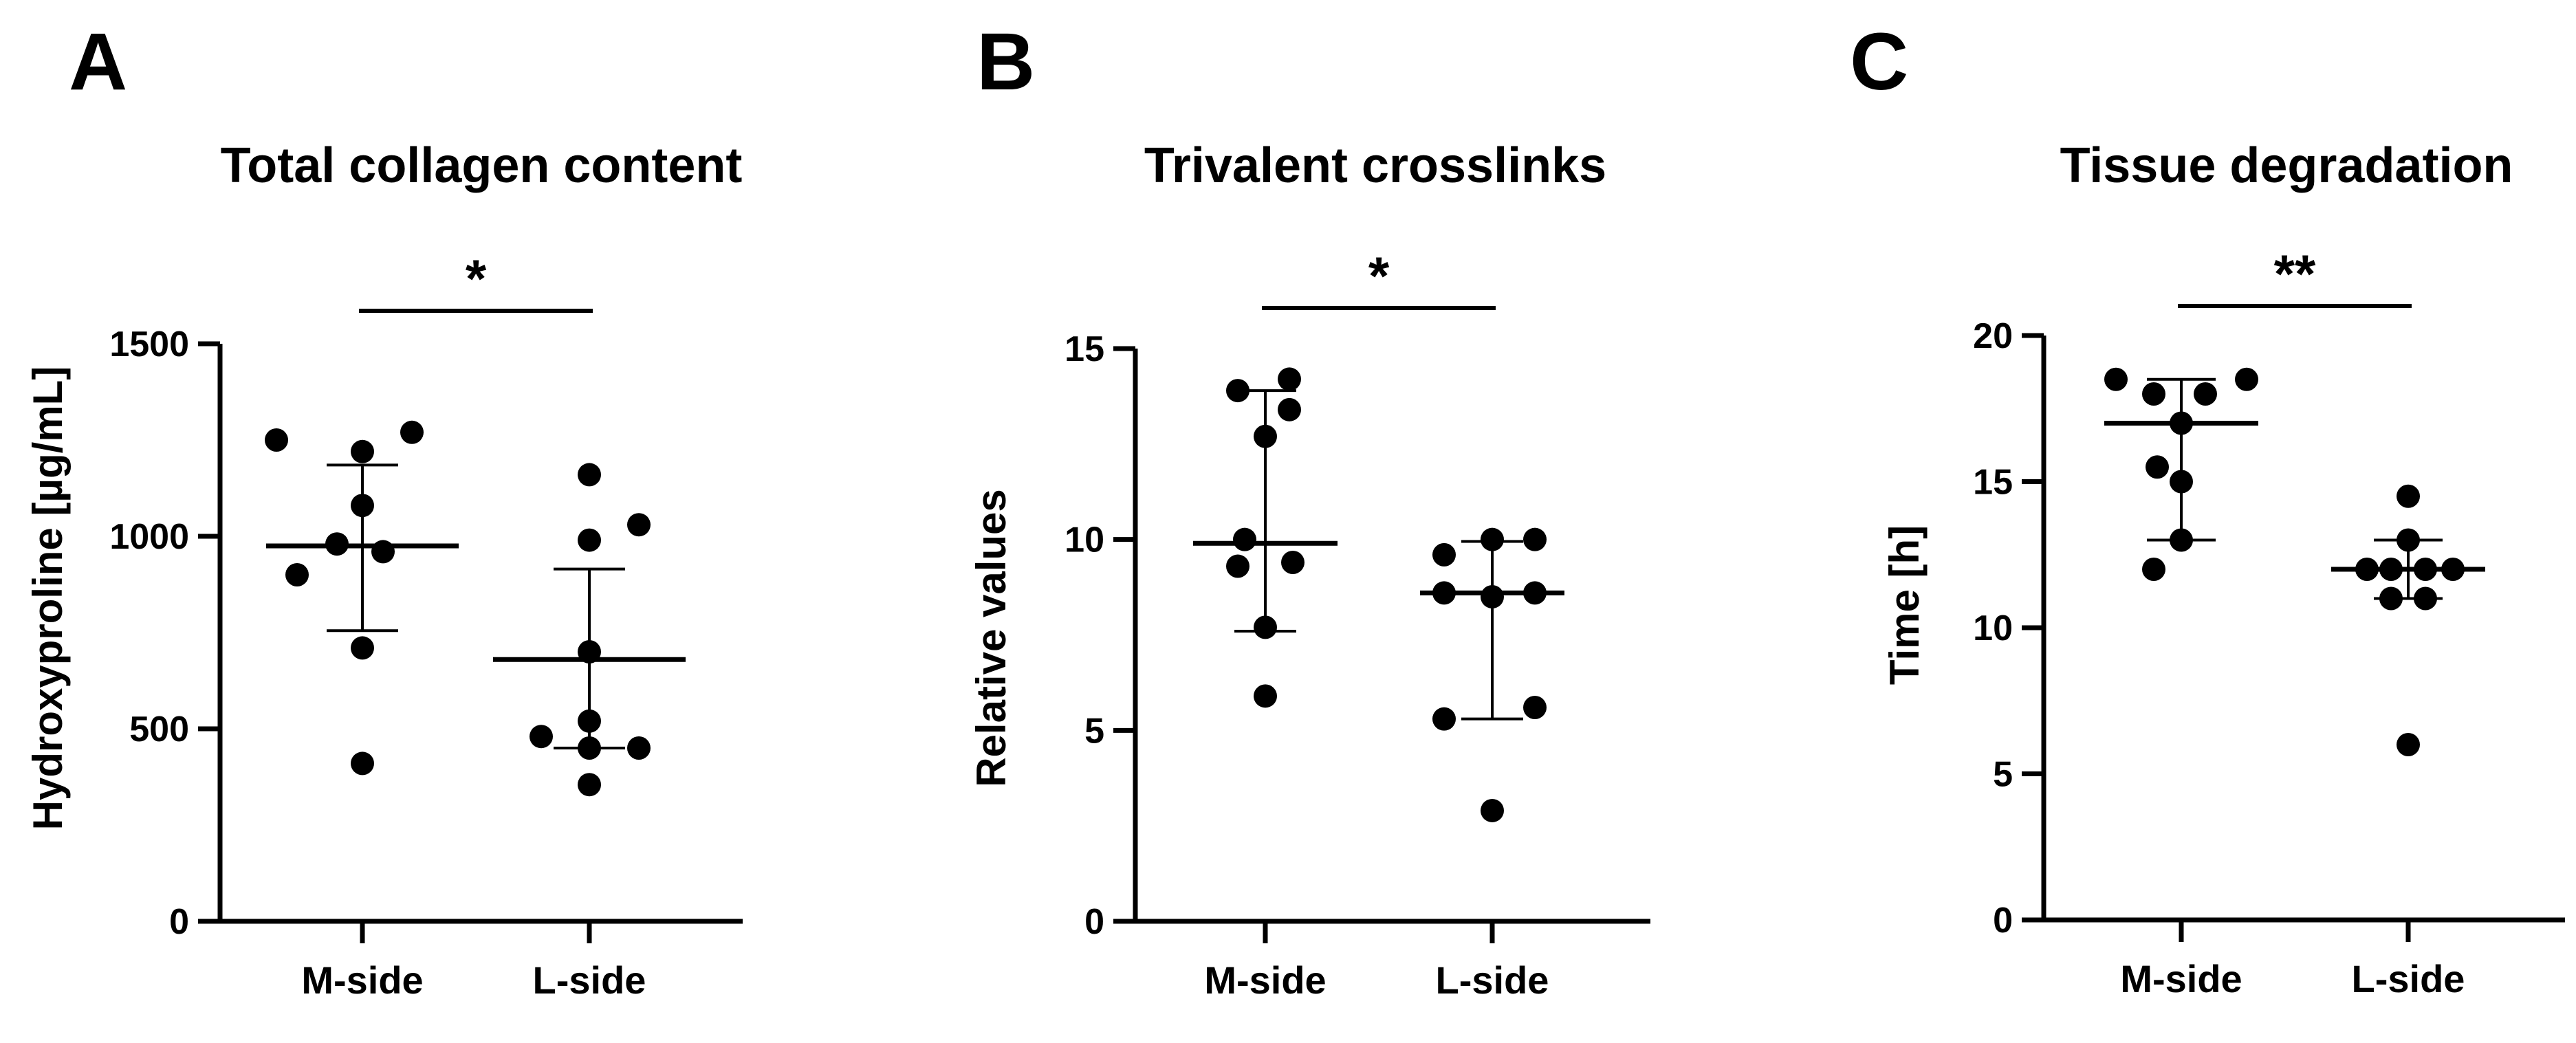  Describe the element at coordinates (1904, 605) in the screenshot. I see `y-axis-label: Time [h]` at that location.